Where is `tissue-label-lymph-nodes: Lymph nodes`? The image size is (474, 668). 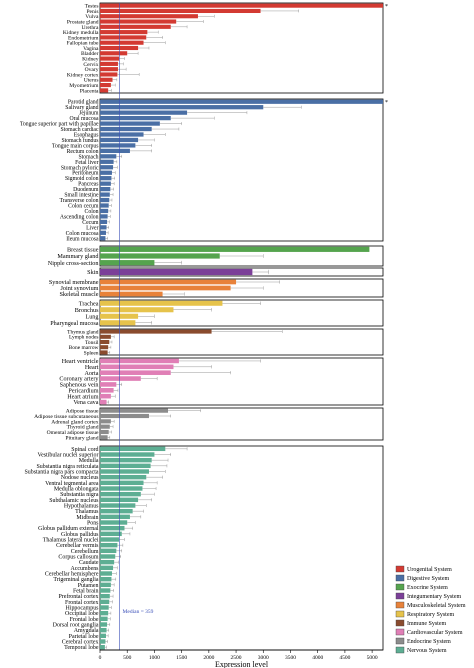 tissue-label-lymph-nodes: Lymph nodes is located at coordinates (84, 338).